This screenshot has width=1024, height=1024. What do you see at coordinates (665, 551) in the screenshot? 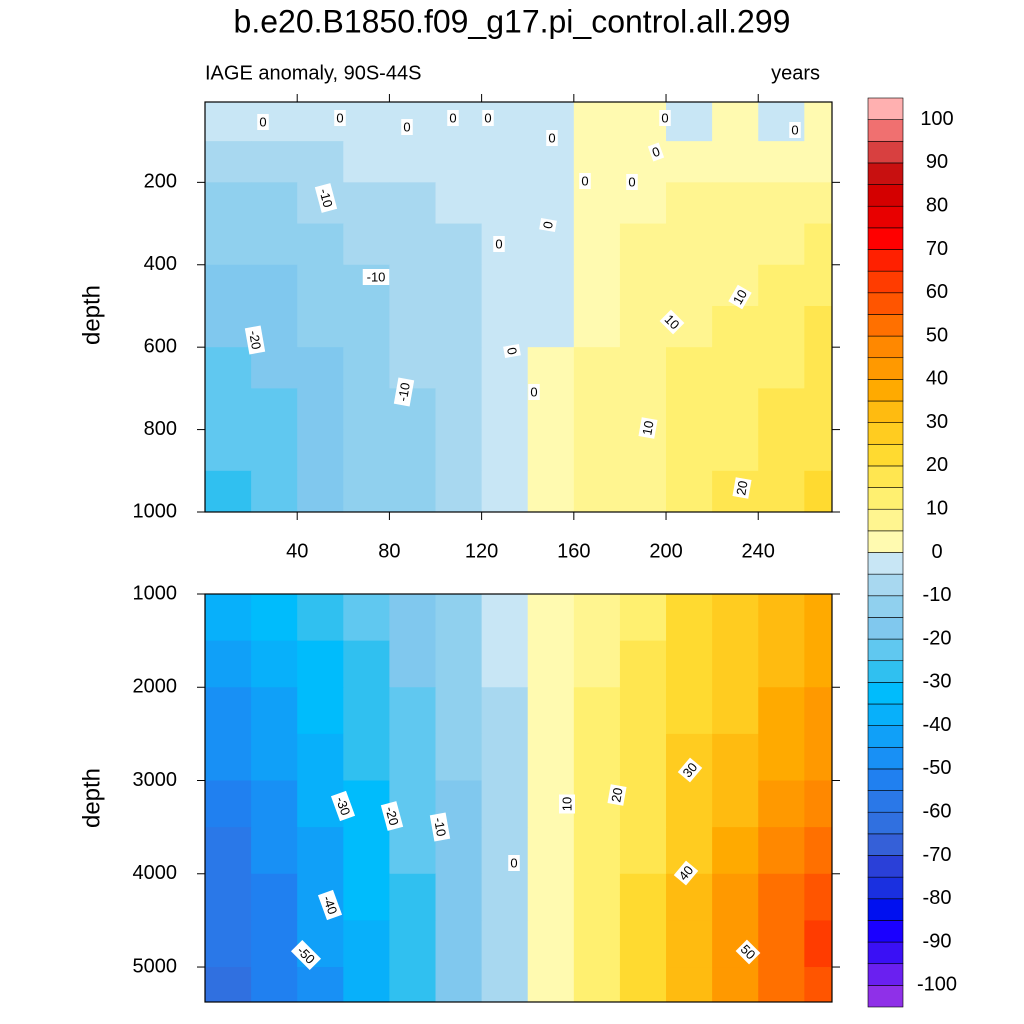
I see `x-tick-label: 200` at bounding box center [665, 551].